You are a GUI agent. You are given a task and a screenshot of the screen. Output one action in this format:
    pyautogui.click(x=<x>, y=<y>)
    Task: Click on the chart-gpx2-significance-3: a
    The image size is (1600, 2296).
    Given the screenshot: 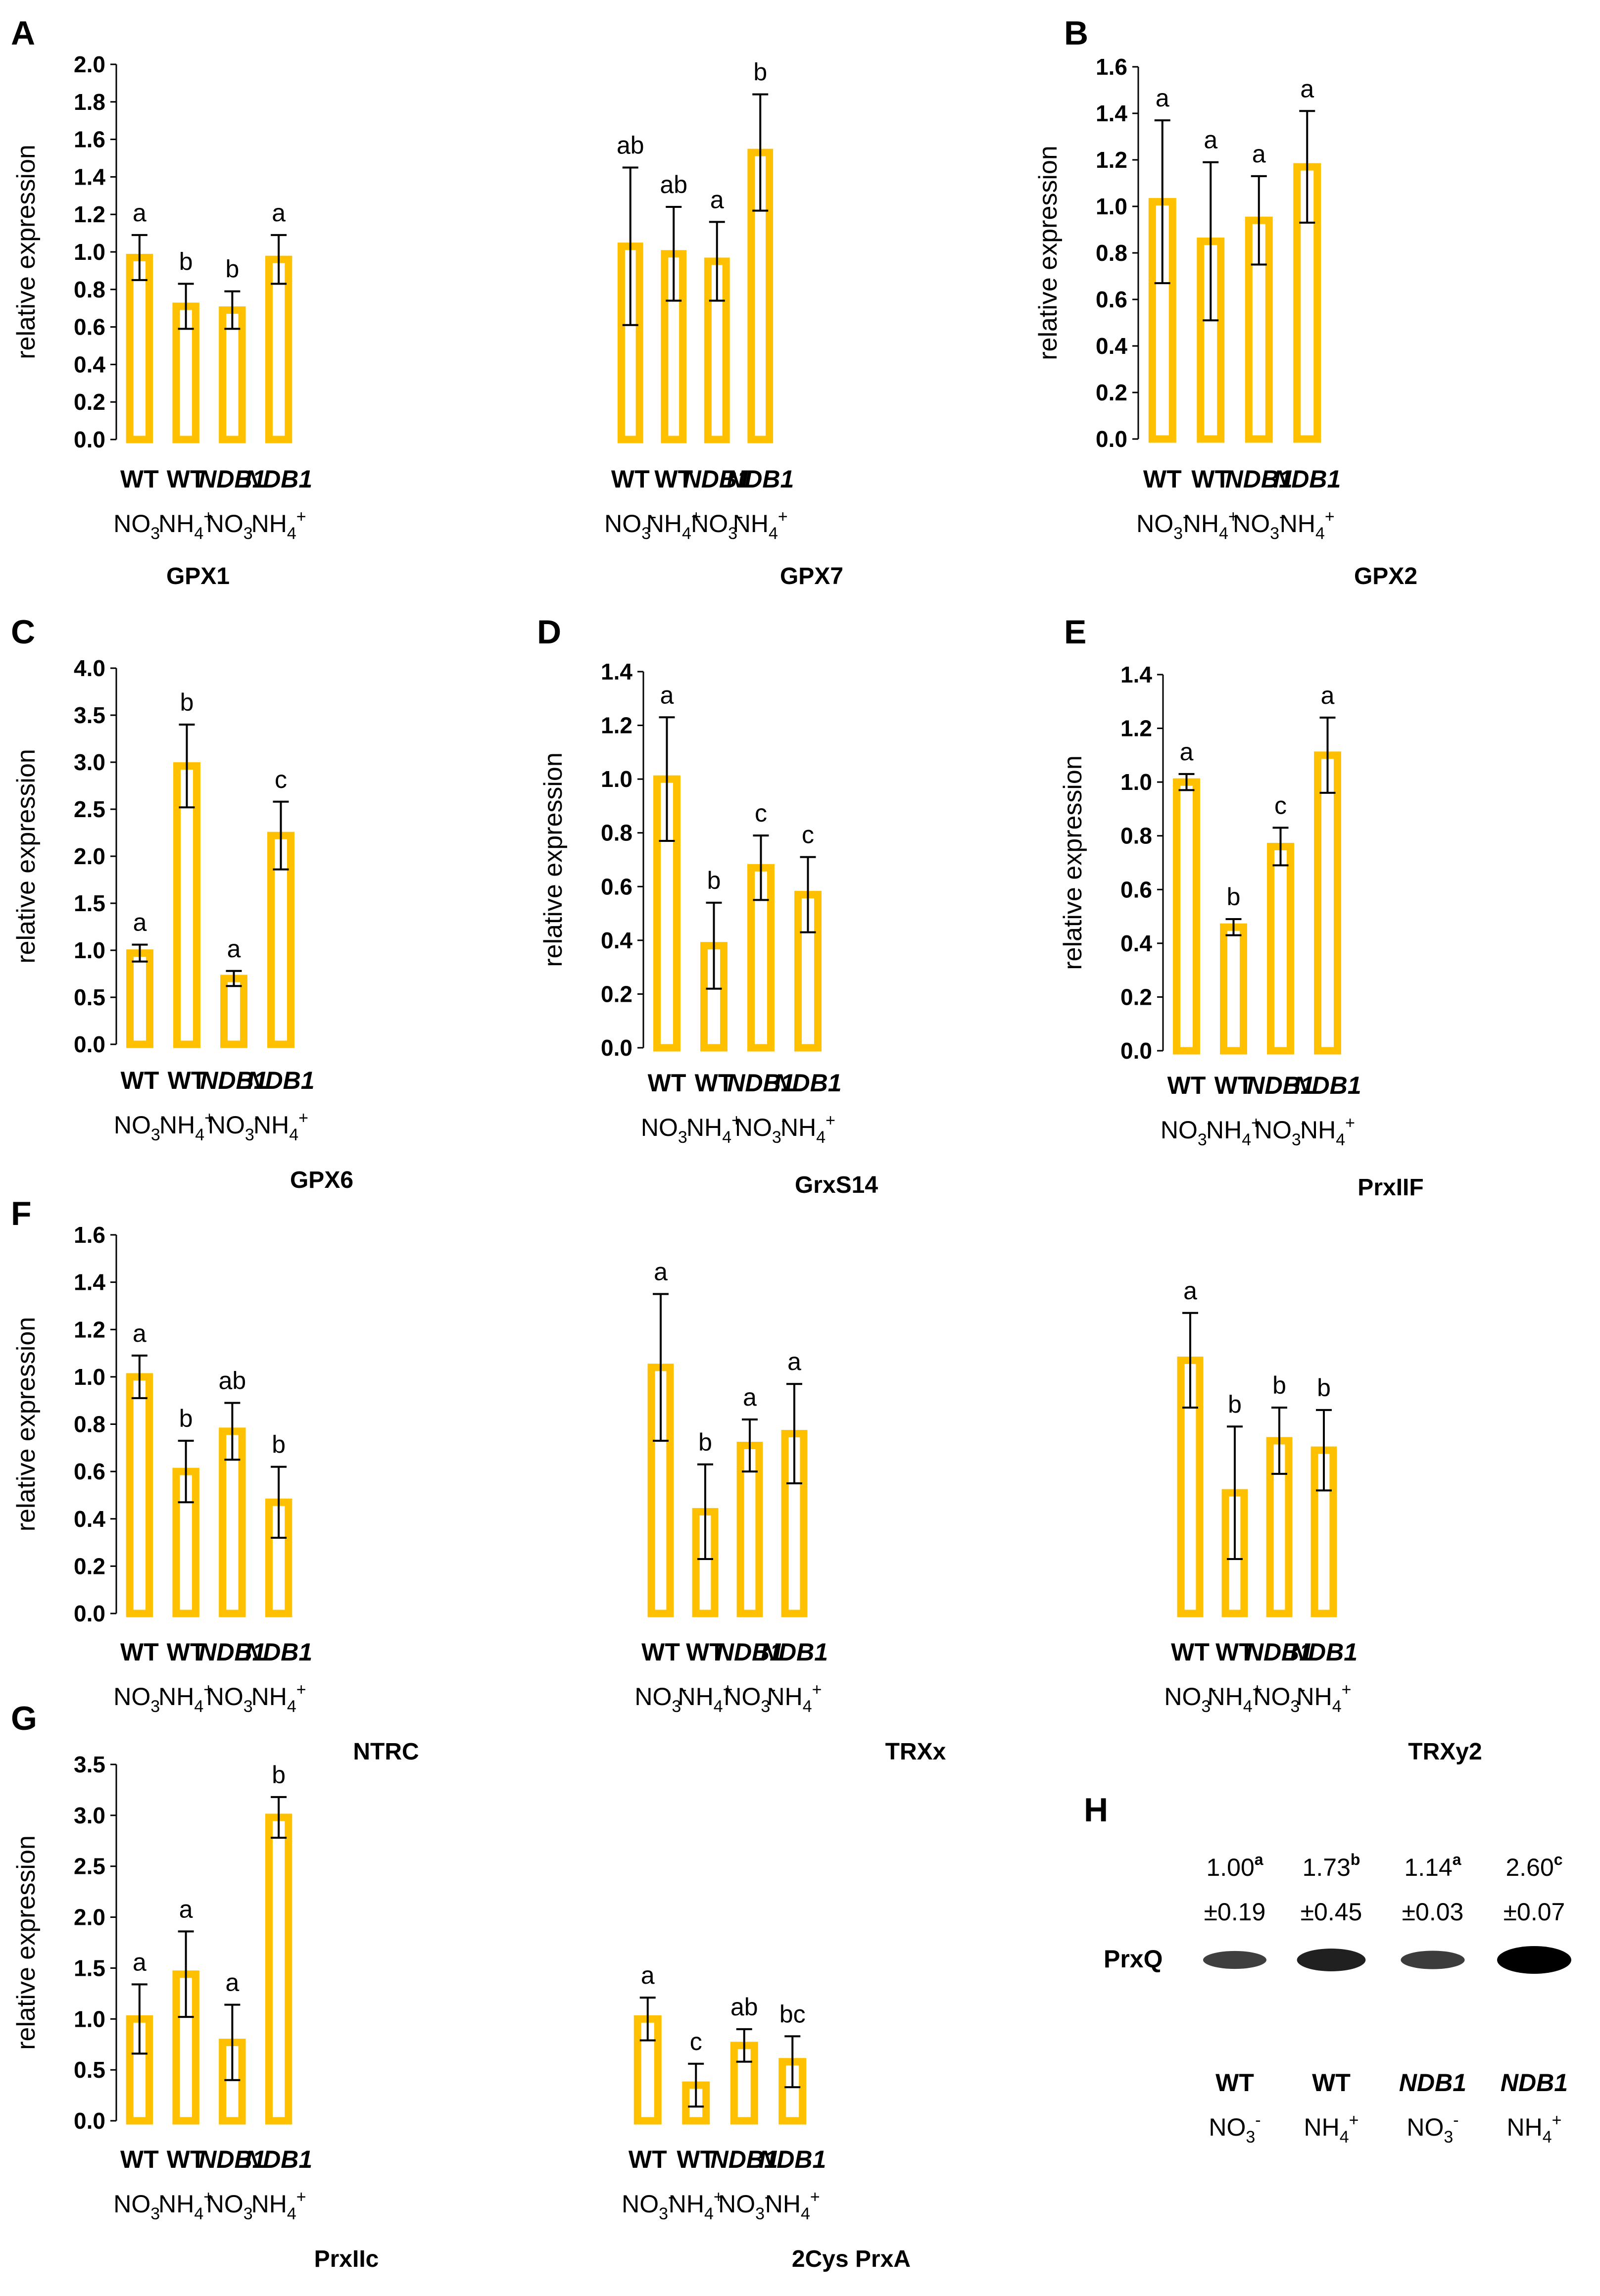 What is the action you would take?
    pyautogui.click(x=1259, y=154)
    